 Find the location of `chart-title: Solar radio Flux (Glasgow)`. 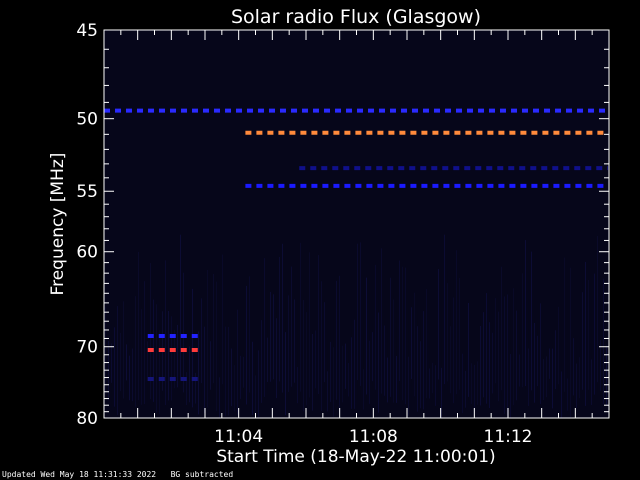

chart-title: Solar radio Flux (Glasgow) is located at coordinates (356, 17).